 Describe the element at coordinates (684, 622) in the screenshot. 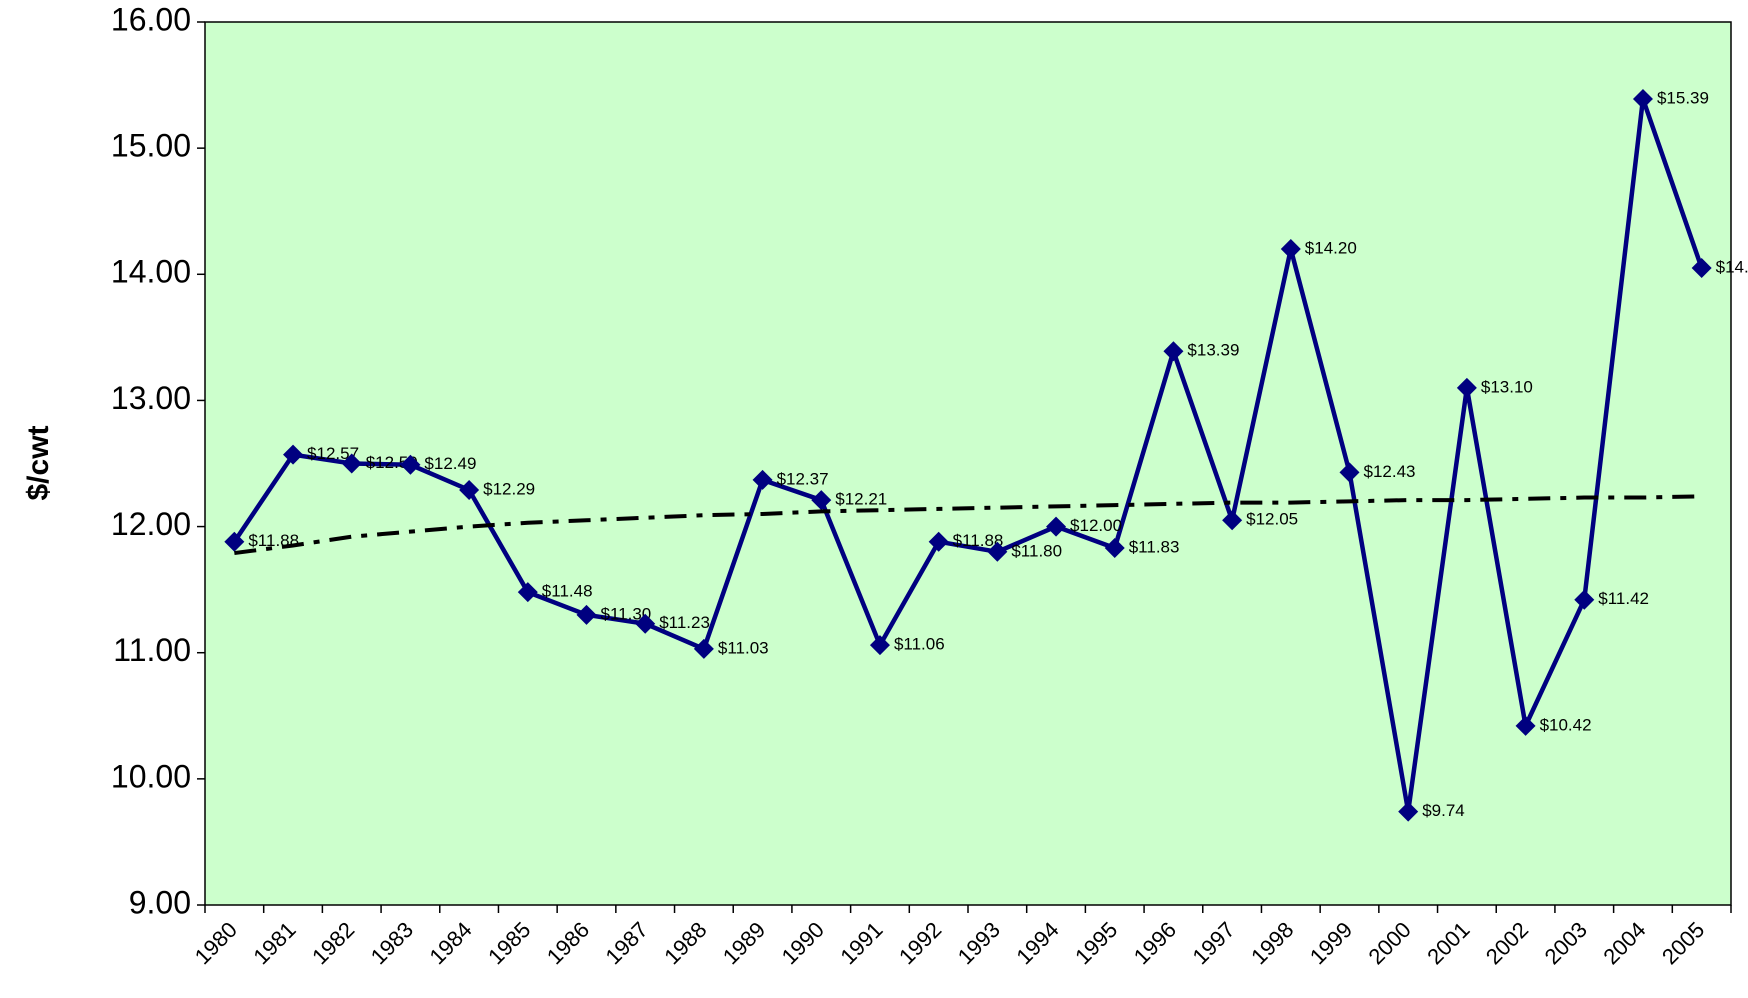

I see `data-label: $11.23` at that location.